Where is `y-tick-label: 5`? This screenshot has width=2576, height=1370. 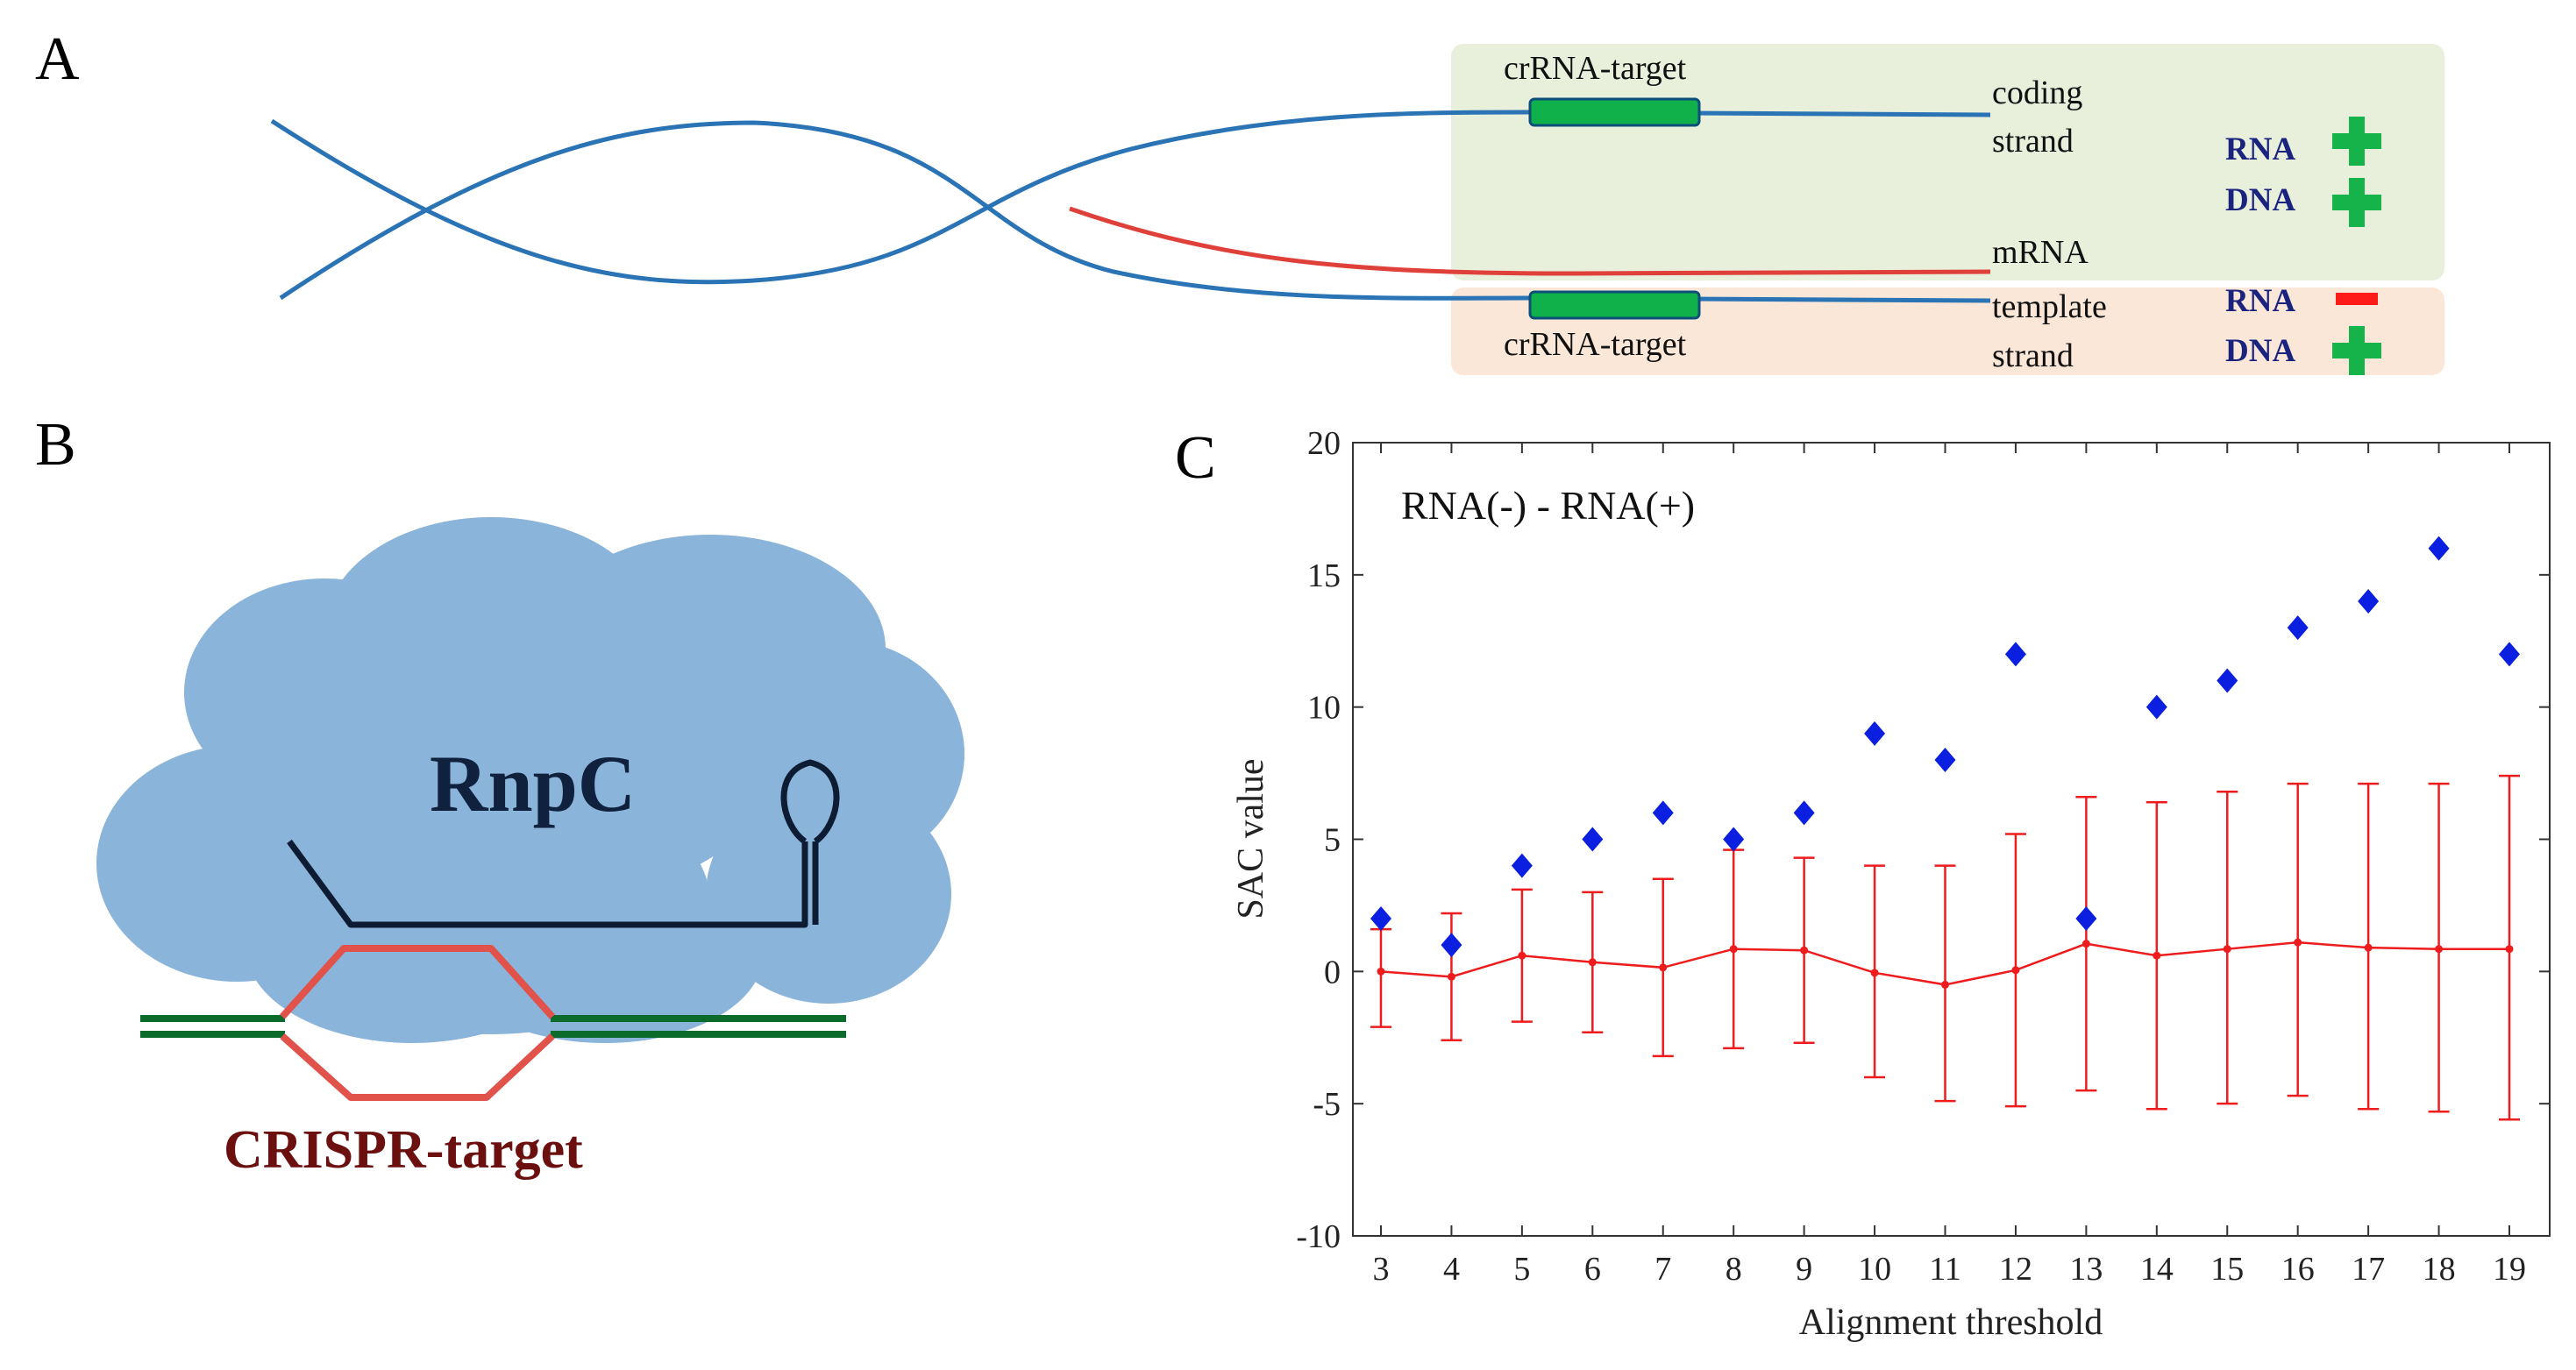 y-tick-label: 5 is located at coordinates (1332, 840).